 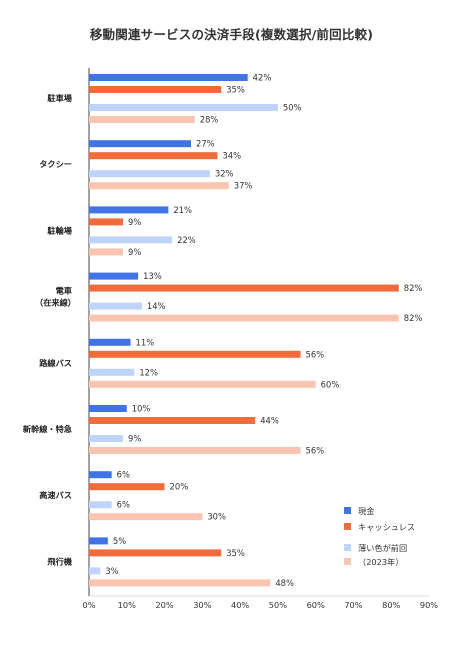 I want to click on legend-label: キャッシュレス, so click(x=386, y=527).